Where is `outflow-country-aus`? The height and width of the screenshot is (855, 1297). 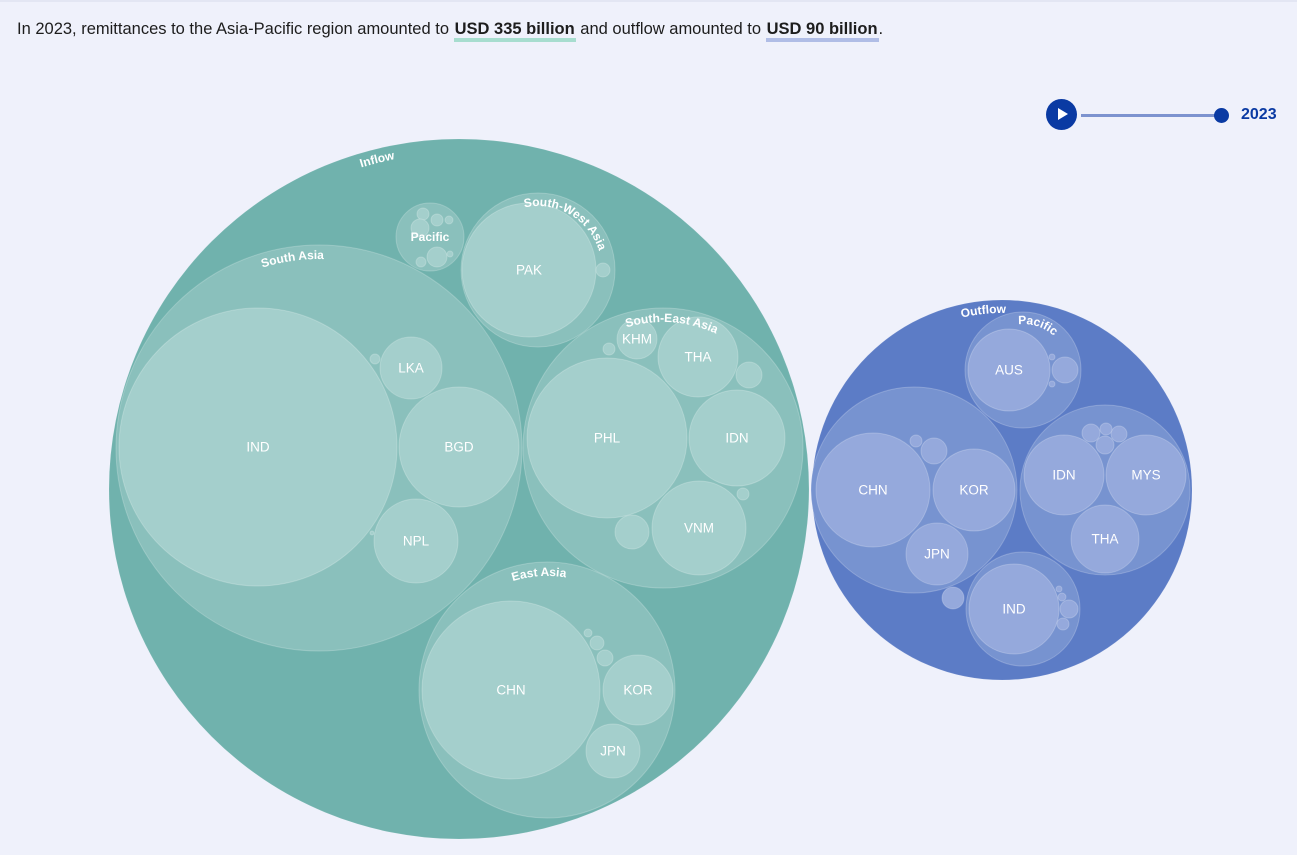 outflow-country-aus is located at coordinates (1009, 370).